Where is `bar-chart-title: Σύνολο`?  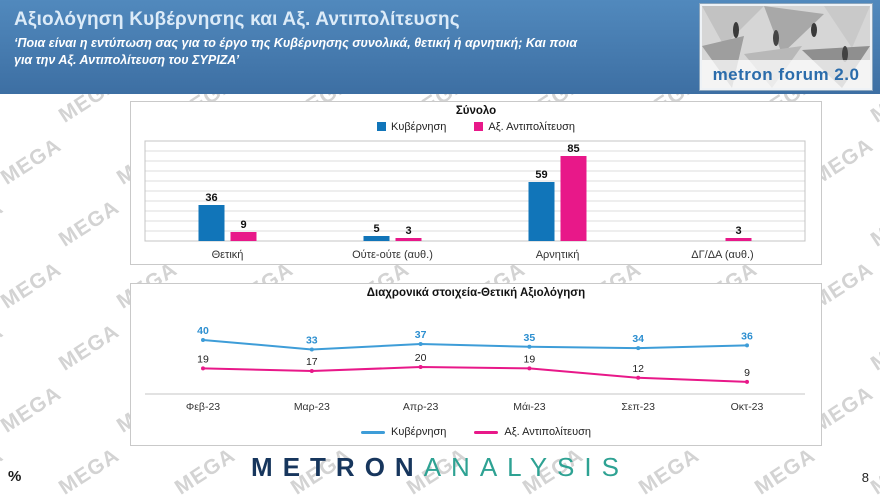
bar-chart-title: Σύνολο is located at coordinates (476, 111).